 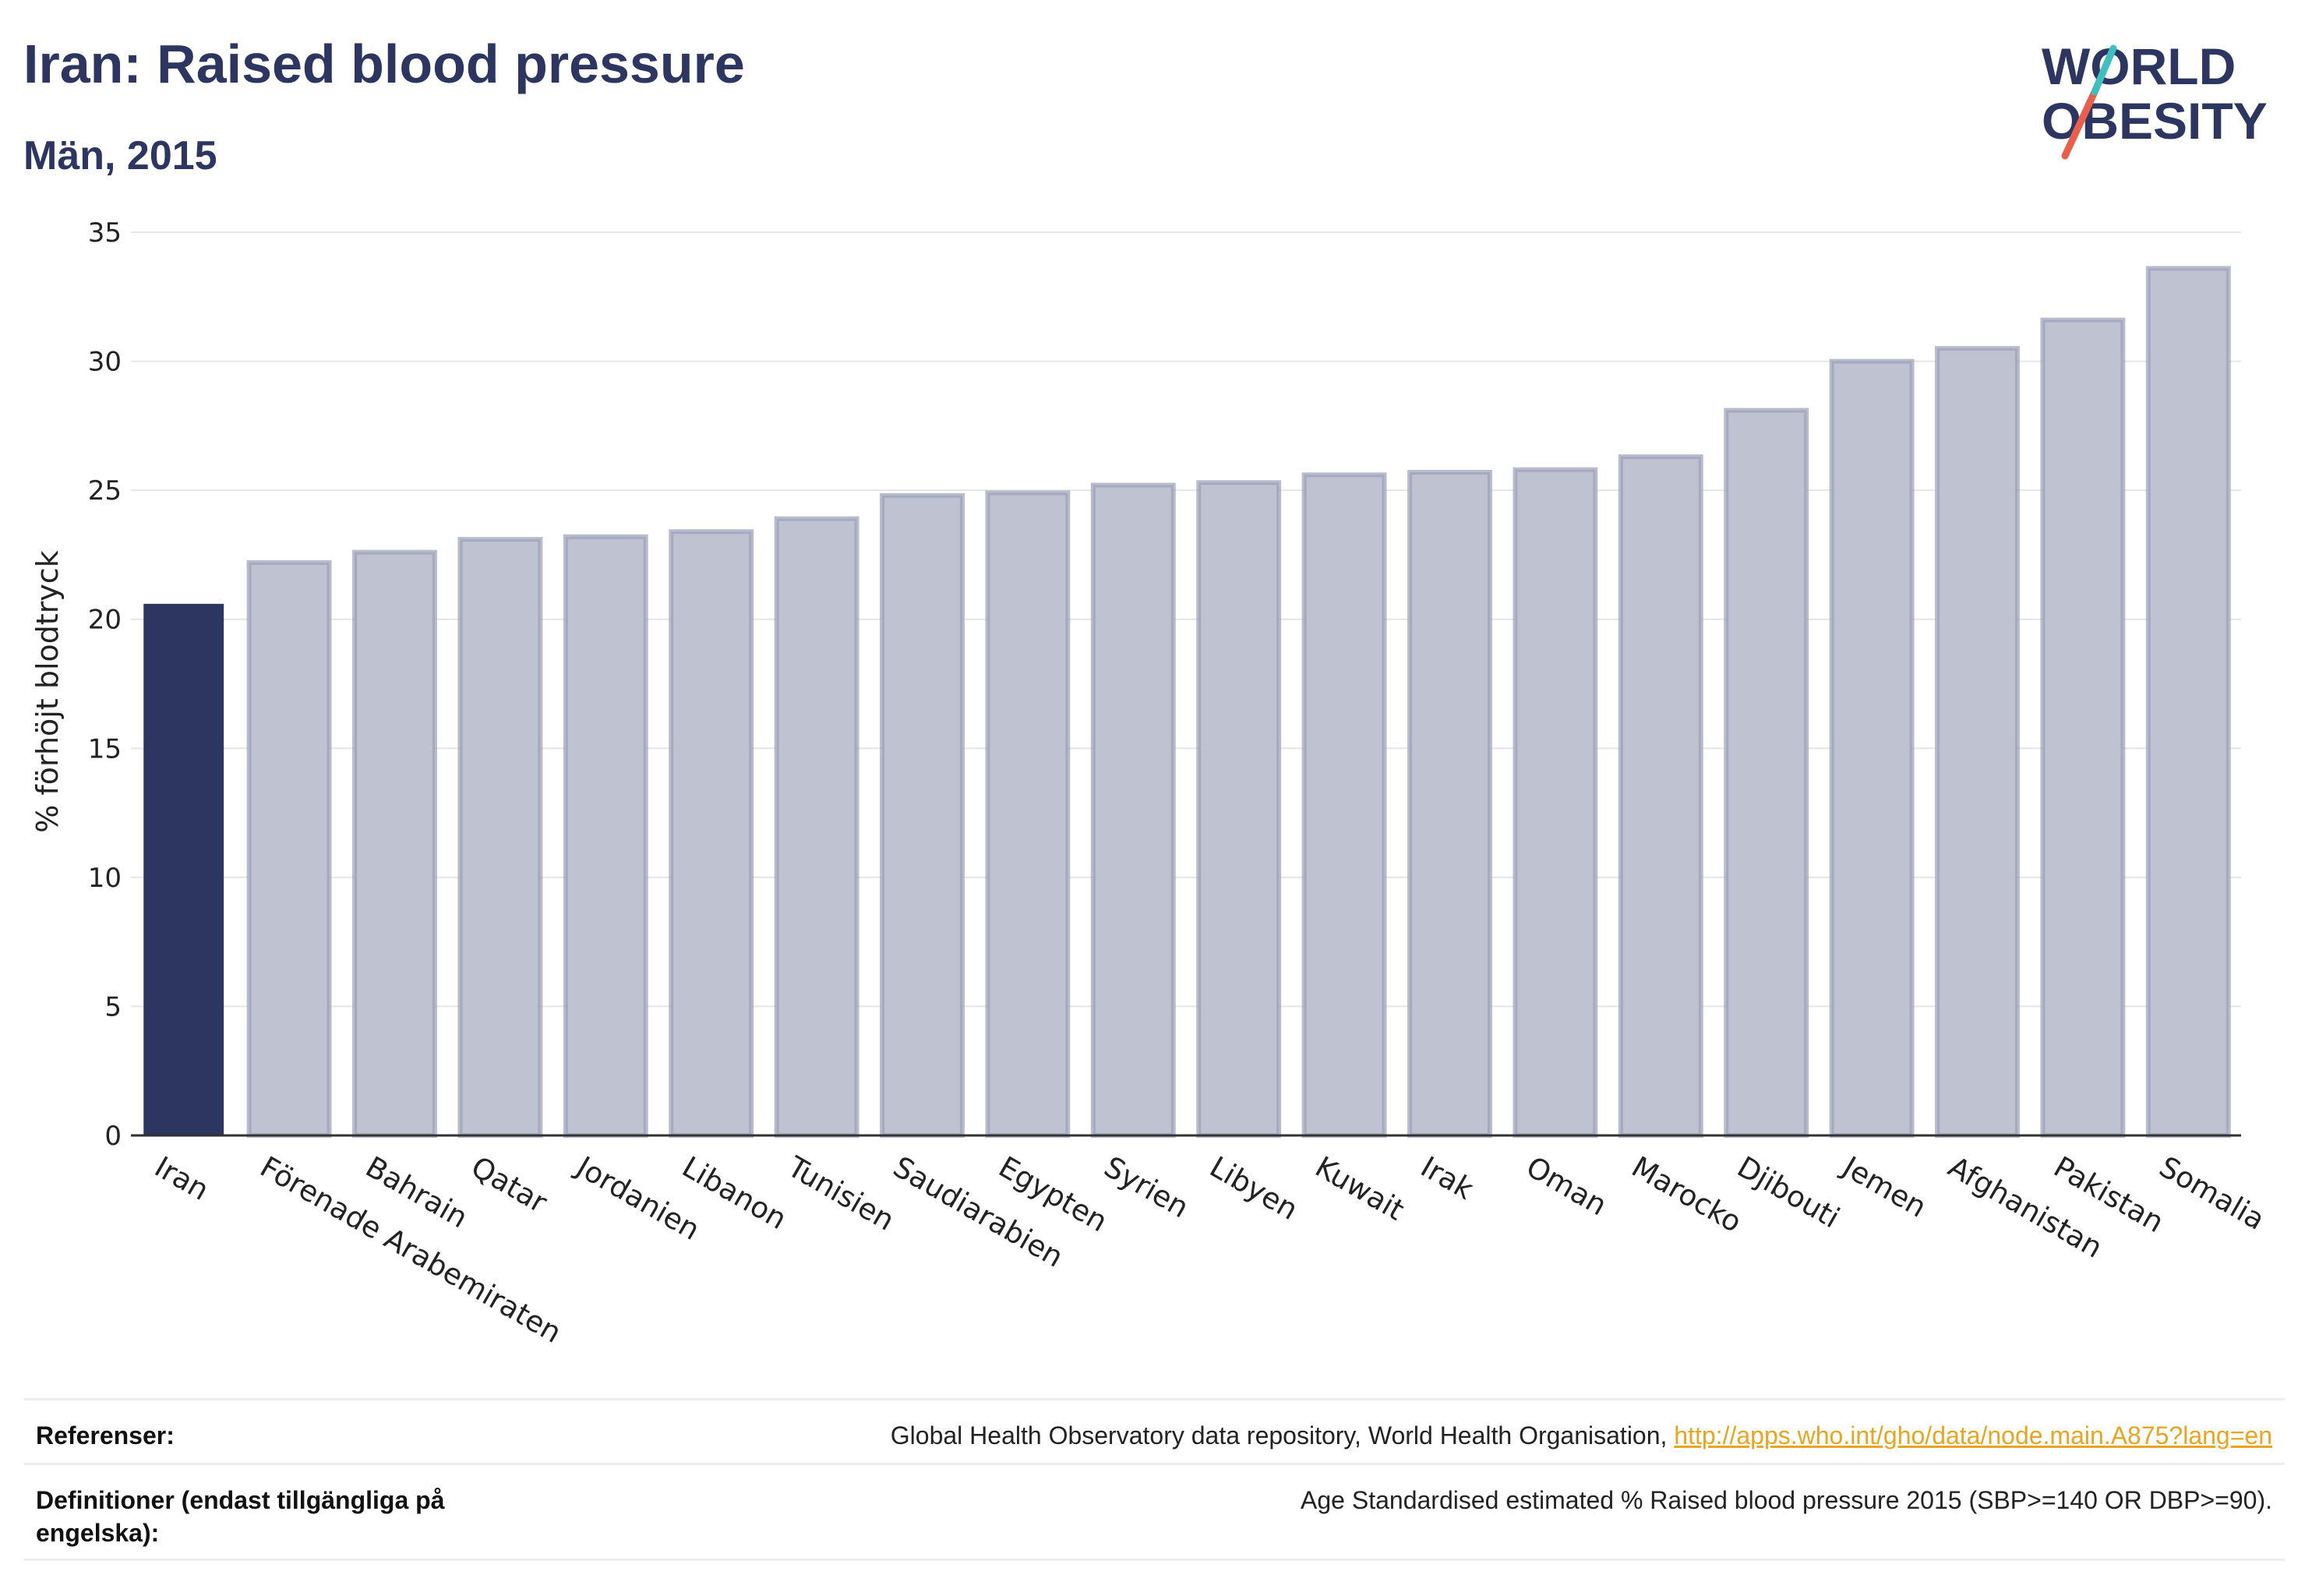 What do you see at coordinates (1360, 1188) in the screenshot?
I see `x-tick-label: Kuwait` at bounding box center [1360, 1188].